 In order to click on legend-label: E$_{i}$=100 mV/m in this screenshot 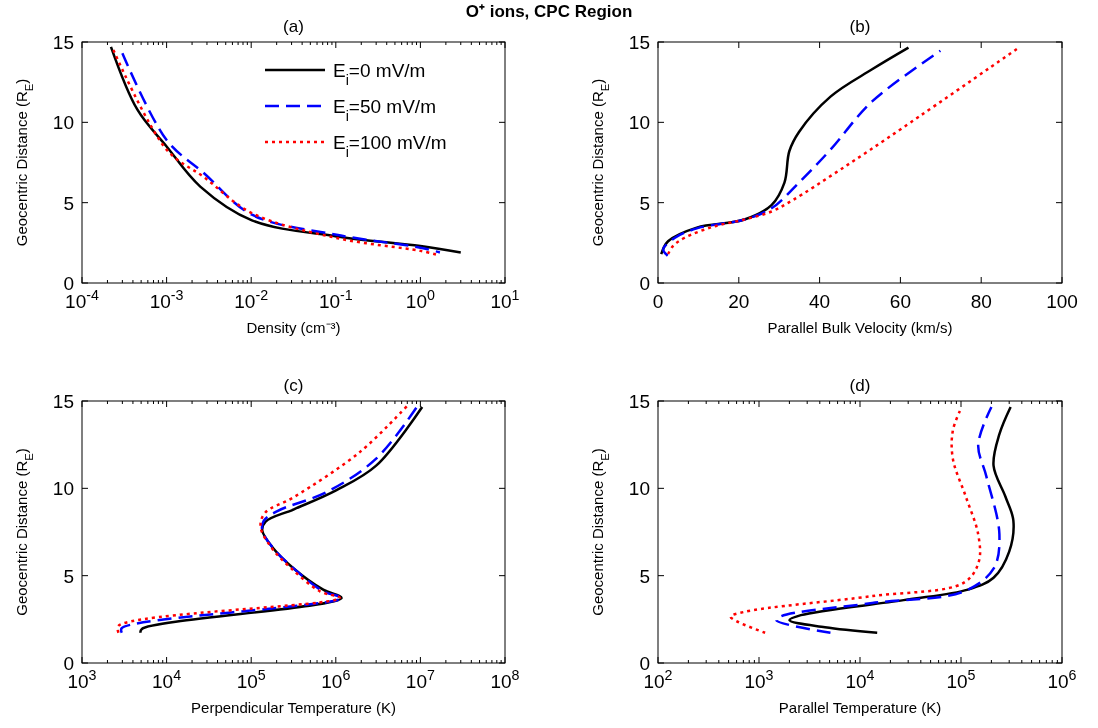, I will do `click(390, 146)`.